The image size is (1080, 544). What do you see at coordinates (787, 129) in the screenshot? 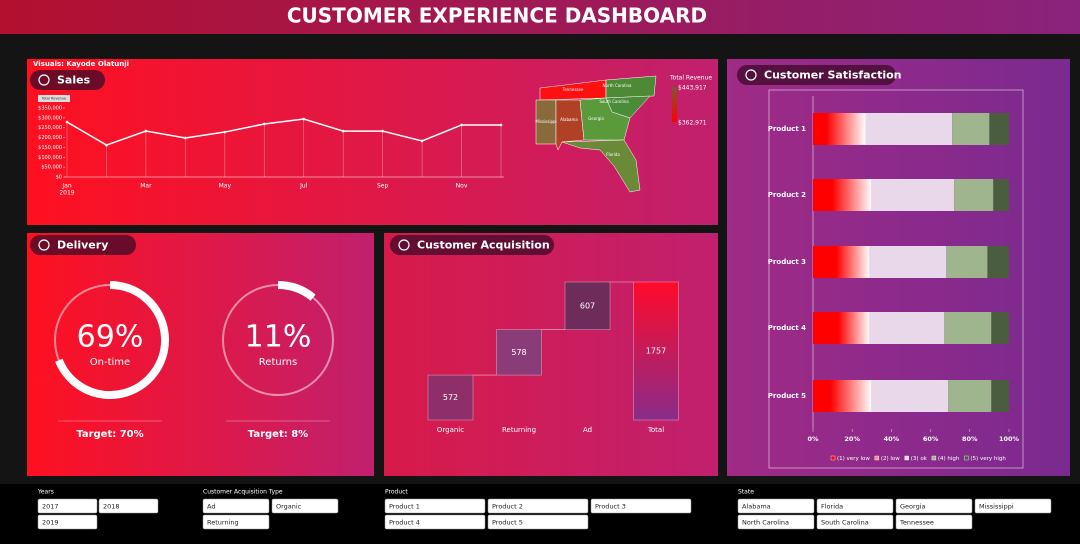
I see `y-tick-label: Product 1` at bounding box center [787, 129].